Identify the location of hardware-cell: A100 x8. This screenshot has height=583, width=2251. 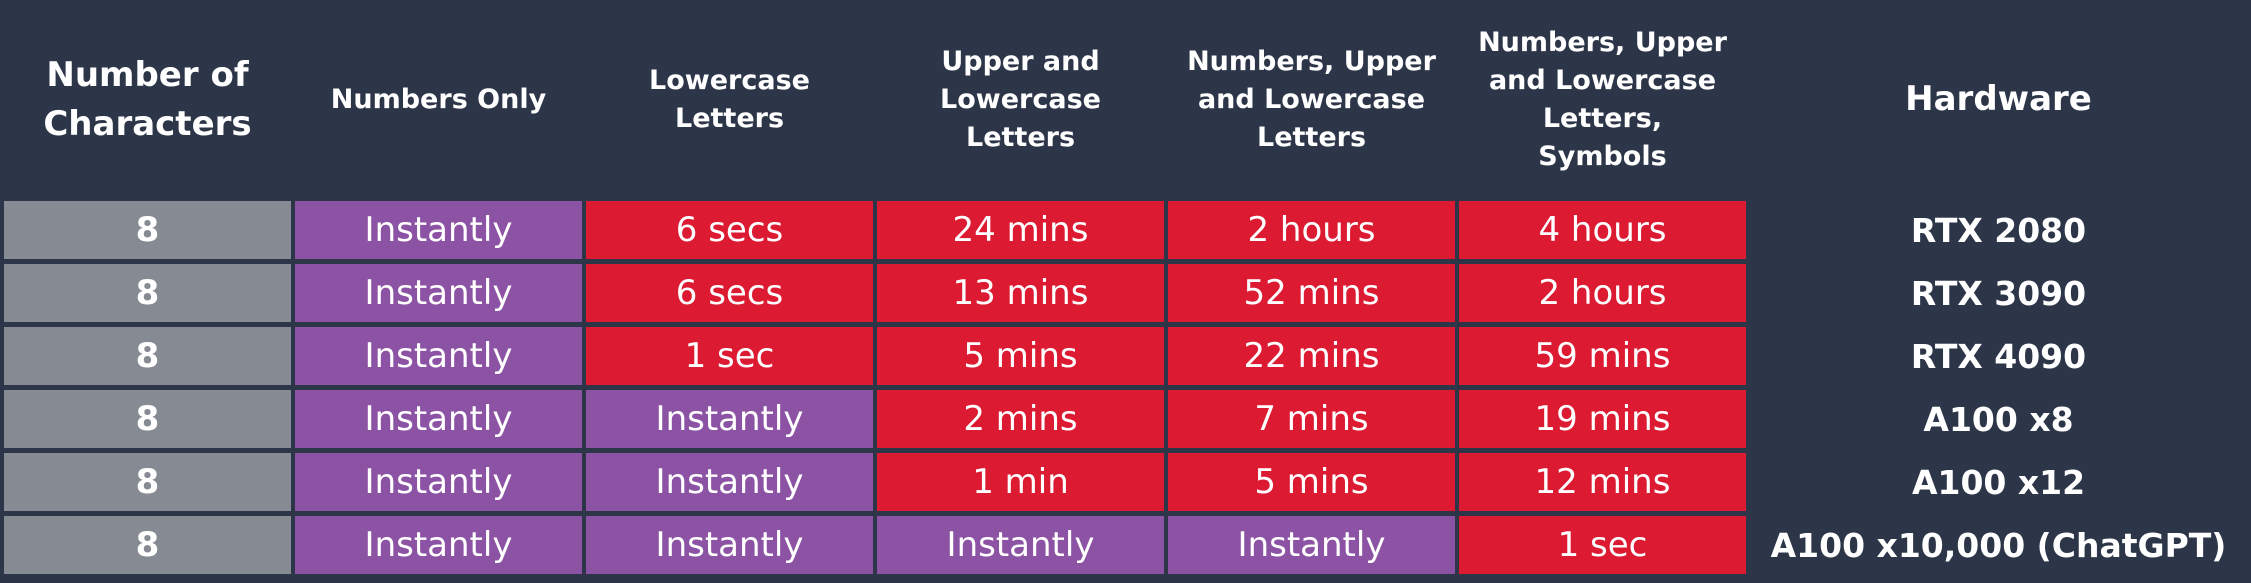
(1998, 419).